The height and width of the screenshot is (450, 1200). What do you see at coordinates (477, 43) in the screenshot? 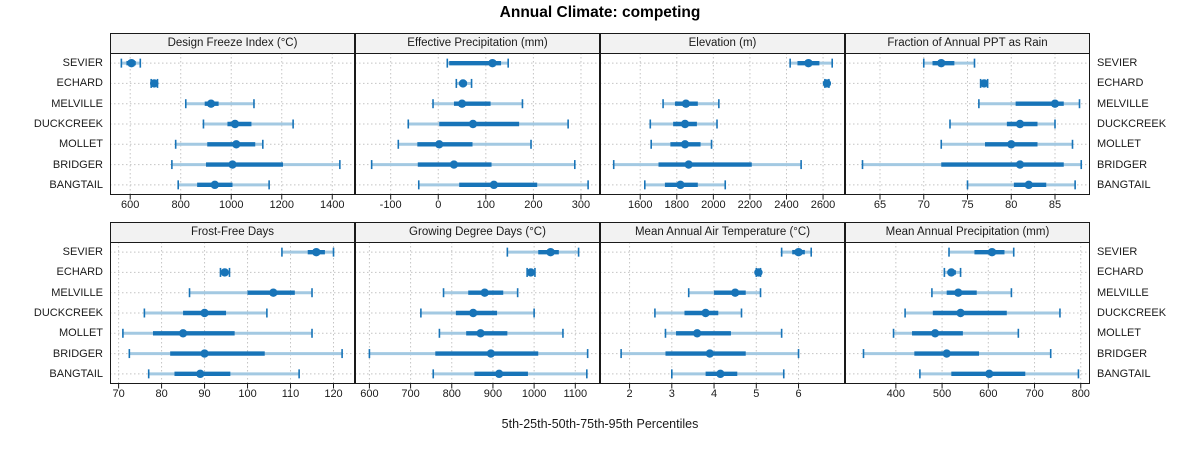
I see `panel-strip-title: Effective Precipitation (mm)` at bounding box center [477, 43].